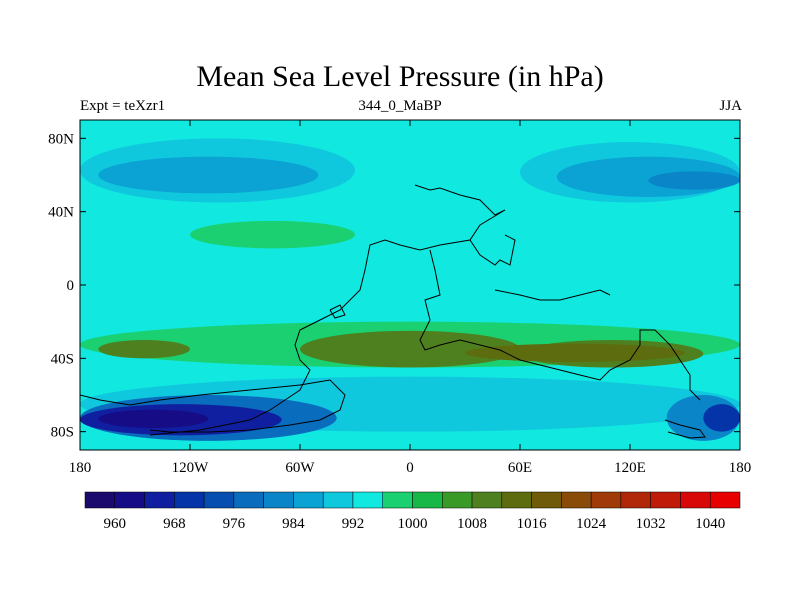  Describe the element at coordinates (630, 468) in the screenshot. I see `x-tick-label: 120E` at that location.